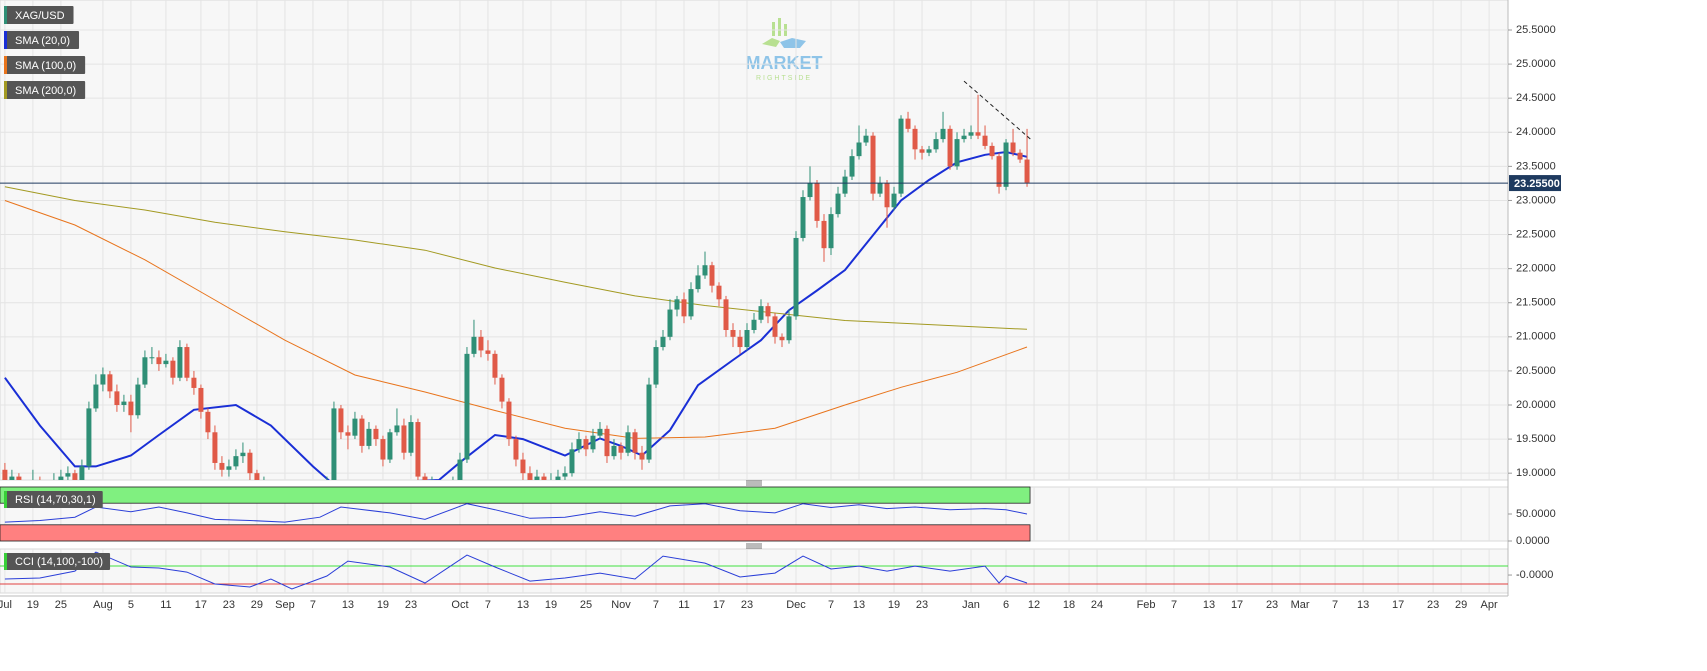  I want to click on indicator-plots, so click(754, 538).